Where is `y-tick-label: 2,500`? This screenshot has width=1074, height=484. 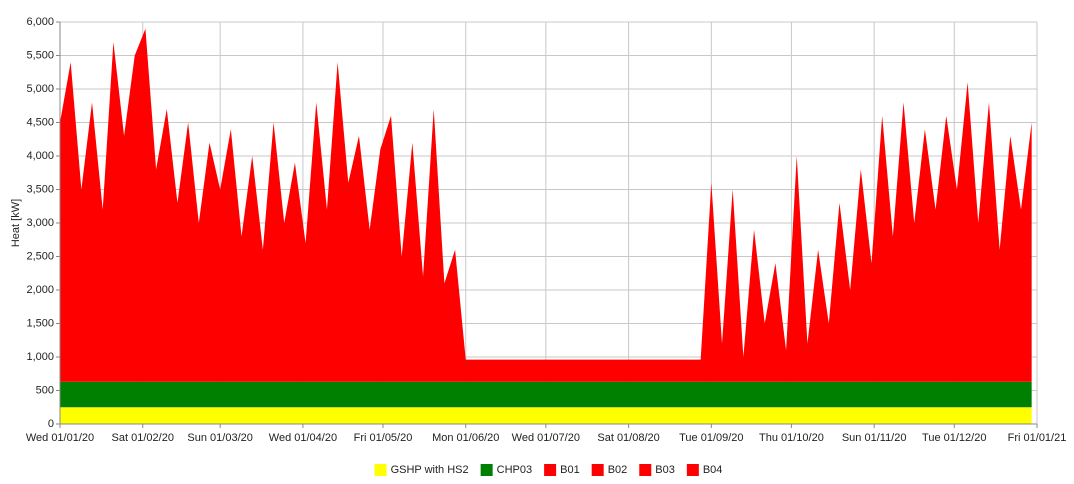 y-tick-label: 2,500 is located at coordinates (40, 256).